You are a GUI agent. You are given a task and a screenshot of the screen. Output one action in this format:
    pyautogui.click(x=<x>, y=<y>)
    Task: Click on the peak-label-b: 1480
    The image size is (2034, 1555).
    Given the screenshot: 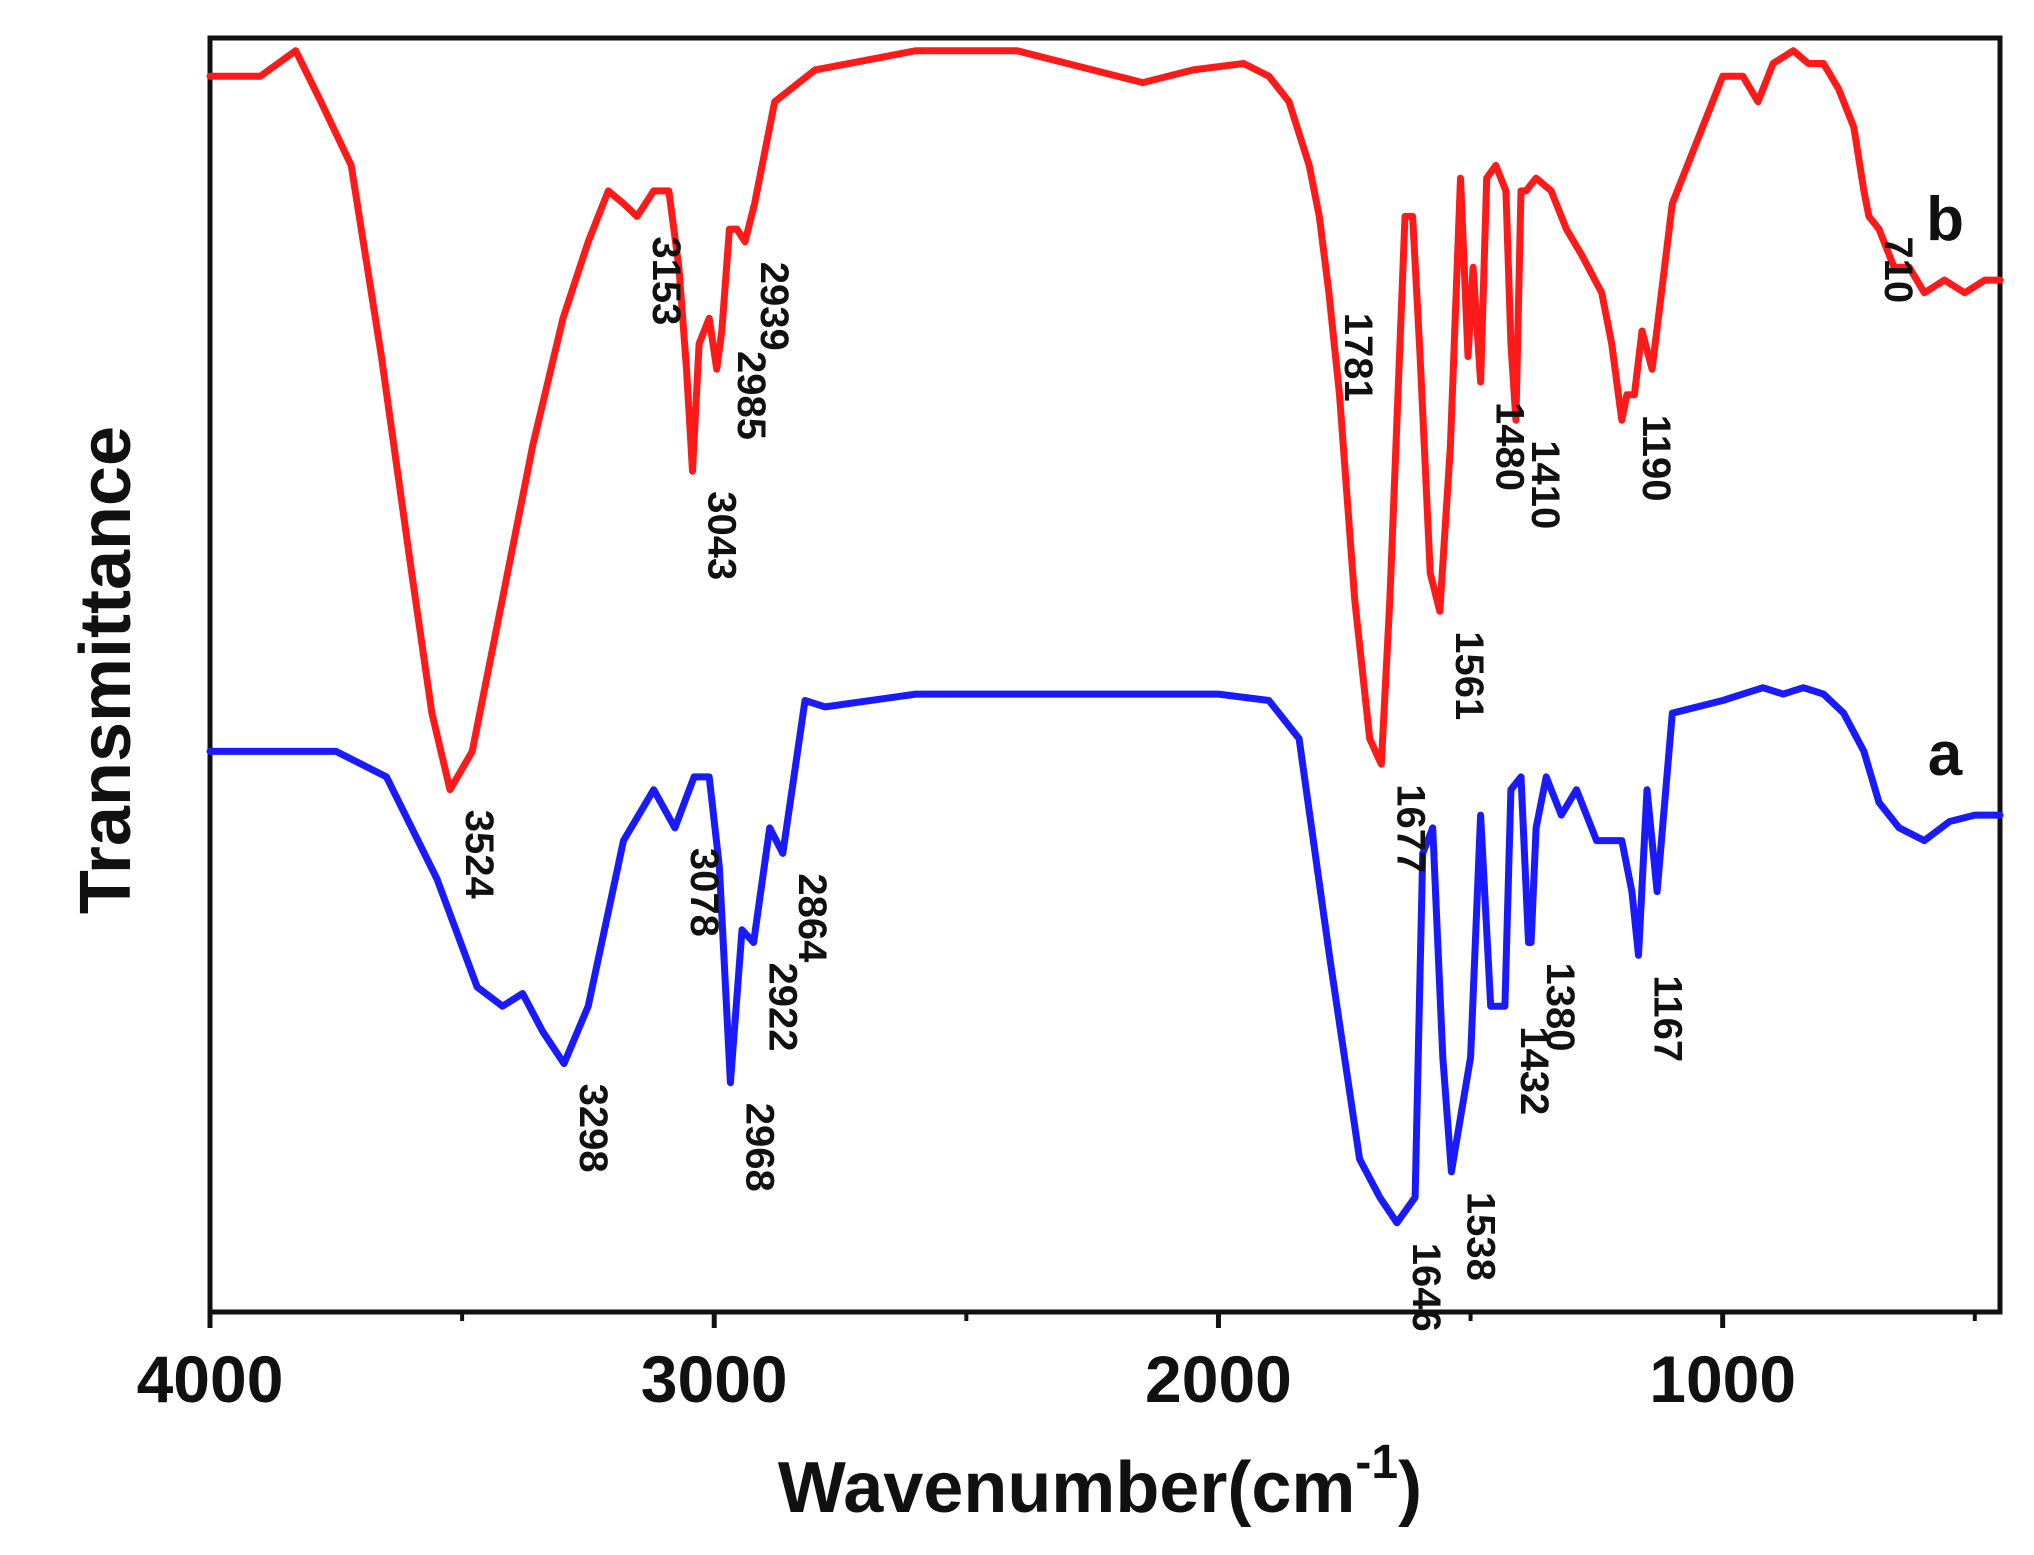 What is the action you would take?
    pyautogui.click(x=1510, y=446)
    